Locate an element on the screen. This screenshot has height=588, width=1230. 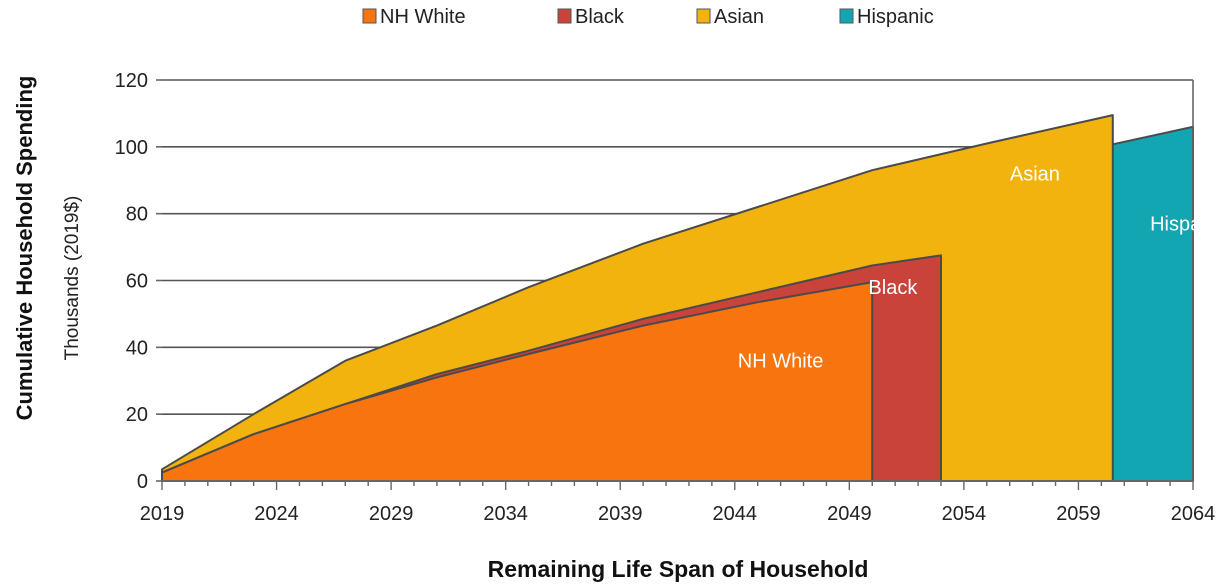
y-tick-label: 40 is located at coordinates (137, 348).